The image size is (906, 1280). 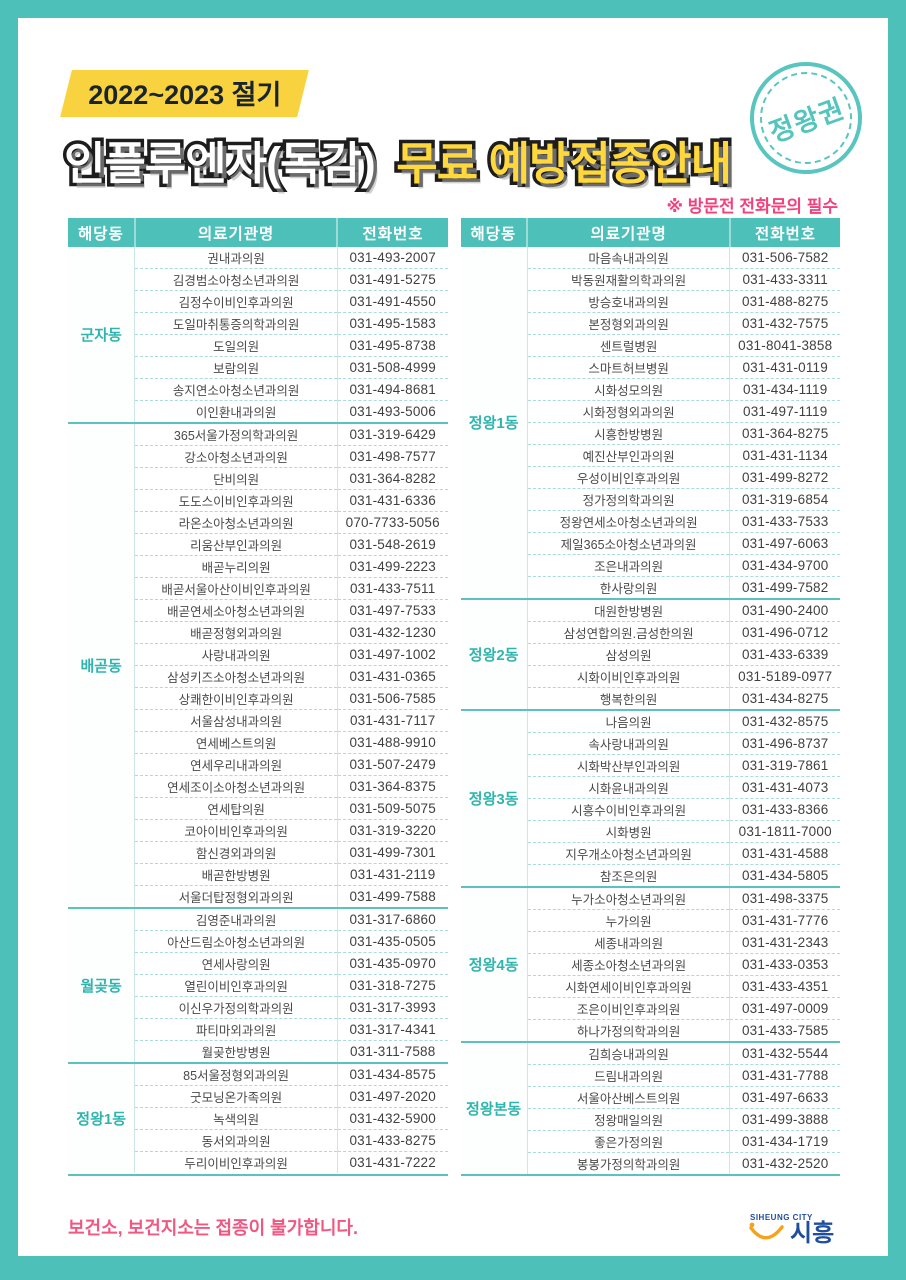 What do you see at coordinates (236, 500) in the screenshot?
I see `institution-name: 도도스이비인후과의원` at bounding box center [236, 500].